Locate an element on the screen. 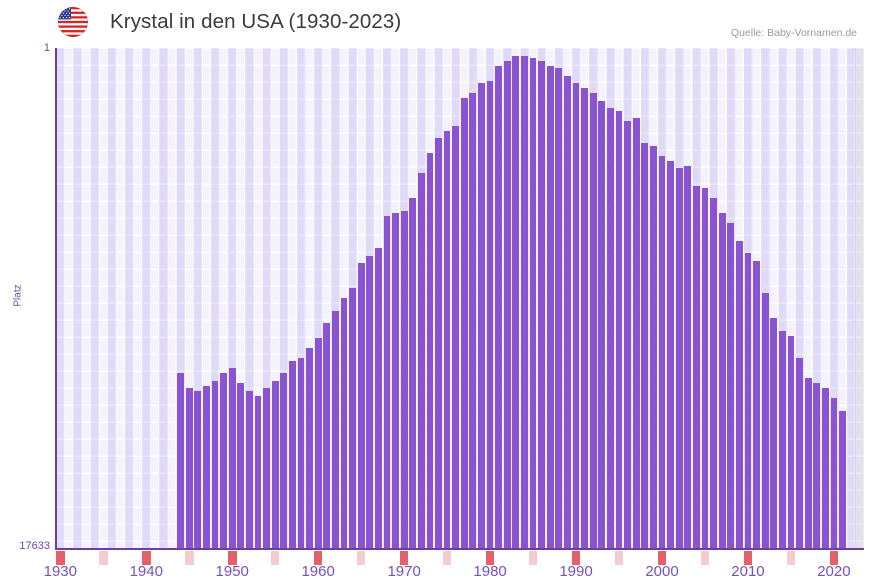  bar-2000 is located at coordinates (662, 351).